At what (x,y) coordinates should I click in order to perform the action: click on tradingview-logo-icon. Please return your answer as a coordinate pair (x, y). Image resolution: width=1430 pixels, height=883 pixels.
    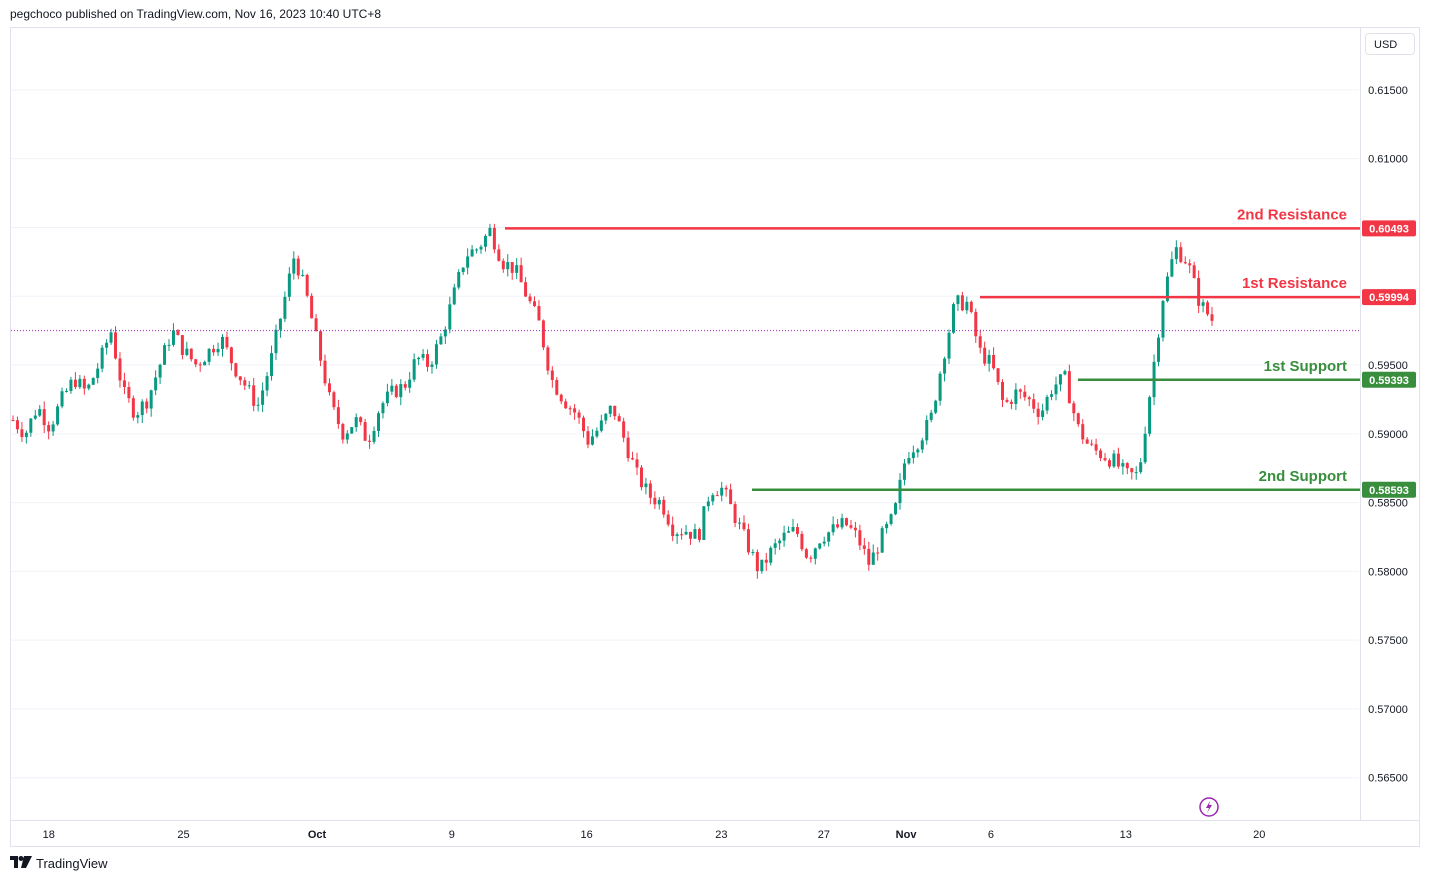
    Looking at the image, I should click on (21, 863).